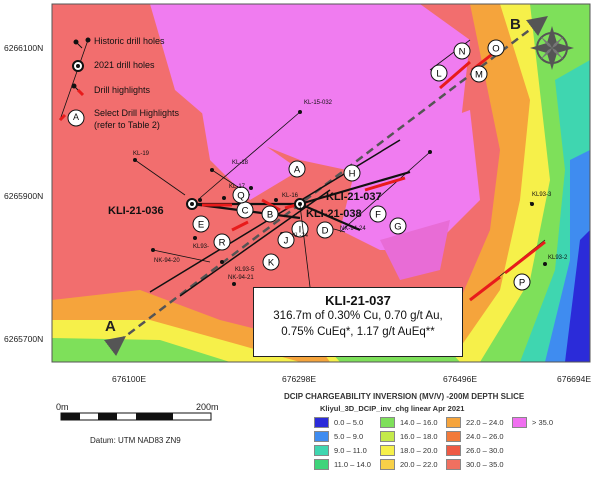 The image size is (600, 480). What do you see at coordinates (349, 422) in the screenshot?
I see `chargeability-class-label: 0.0 – 5.0` at bounding box center [349, 422].